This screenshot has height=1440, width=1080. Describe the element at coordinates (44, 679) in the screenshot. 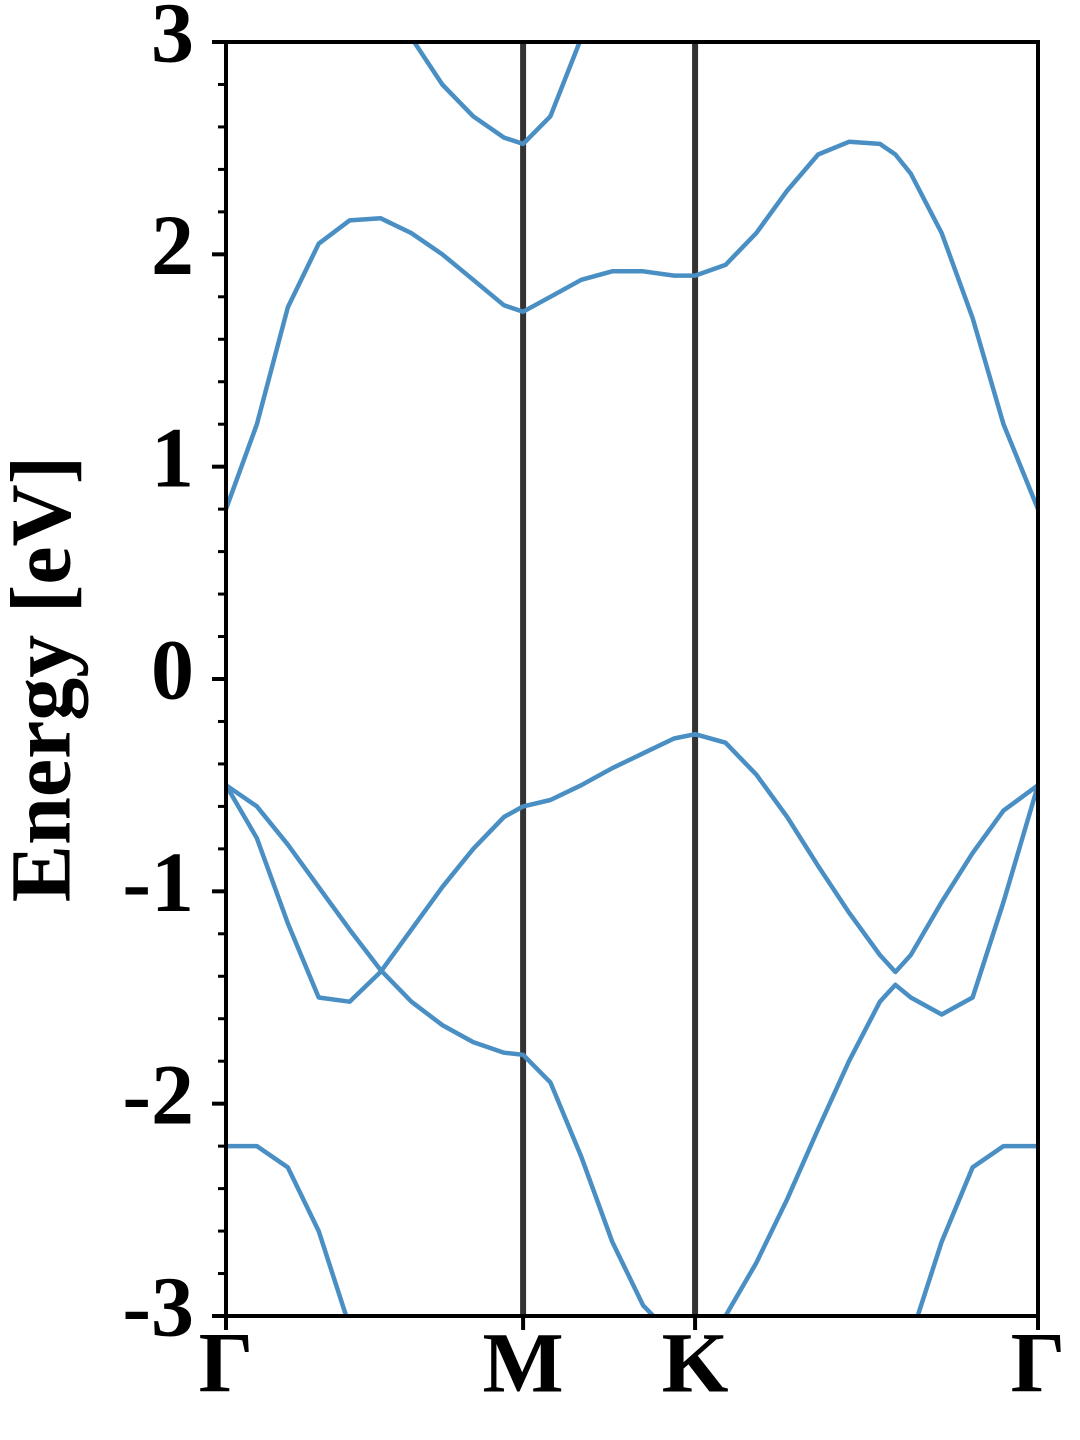

I see `y-axis-label: Energy [eV]` at that location.